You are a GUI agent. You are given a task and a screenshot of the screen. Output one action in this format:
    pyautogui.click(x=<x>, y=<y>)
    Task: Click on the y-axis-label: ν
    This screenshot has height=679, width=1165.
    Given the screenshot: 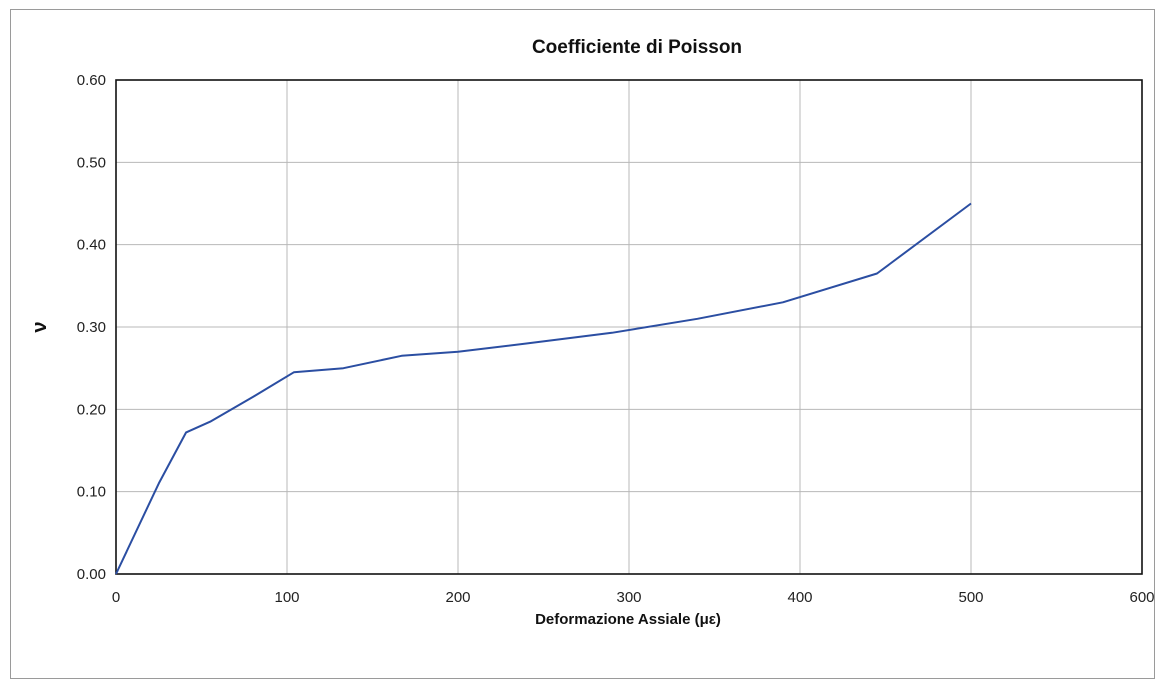 What is the action you would take?
    pyautogui.click(x=40, y=326)
    